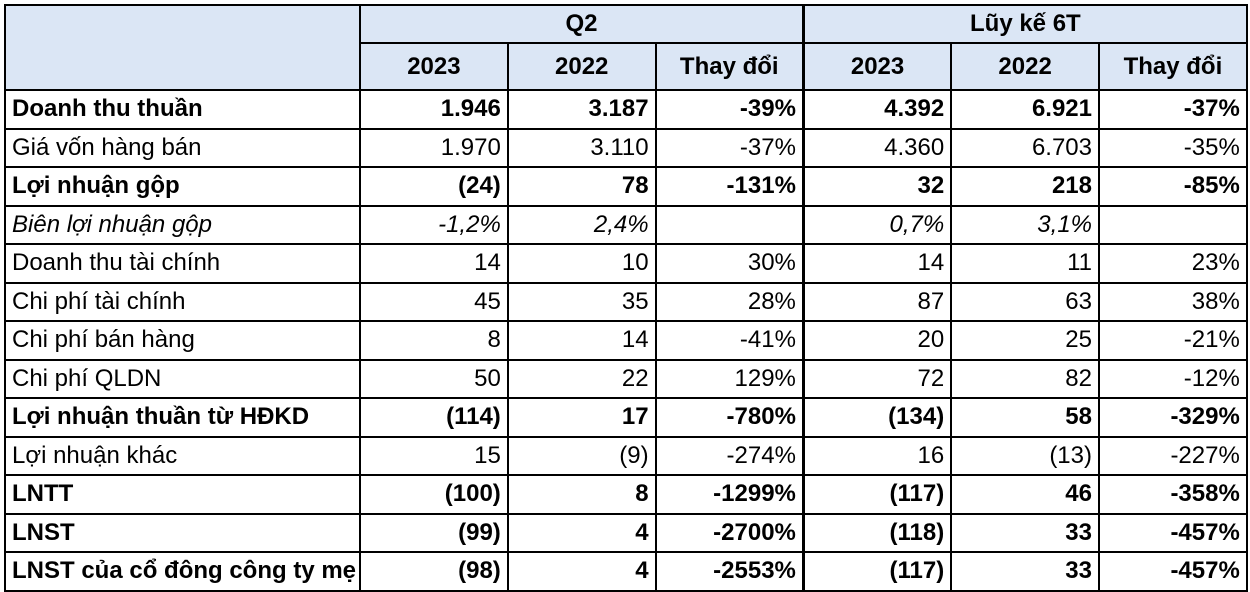 This screenshot has width=1250, height=592. I want to click on row-value-cell: -2700%, so click(729, 532).